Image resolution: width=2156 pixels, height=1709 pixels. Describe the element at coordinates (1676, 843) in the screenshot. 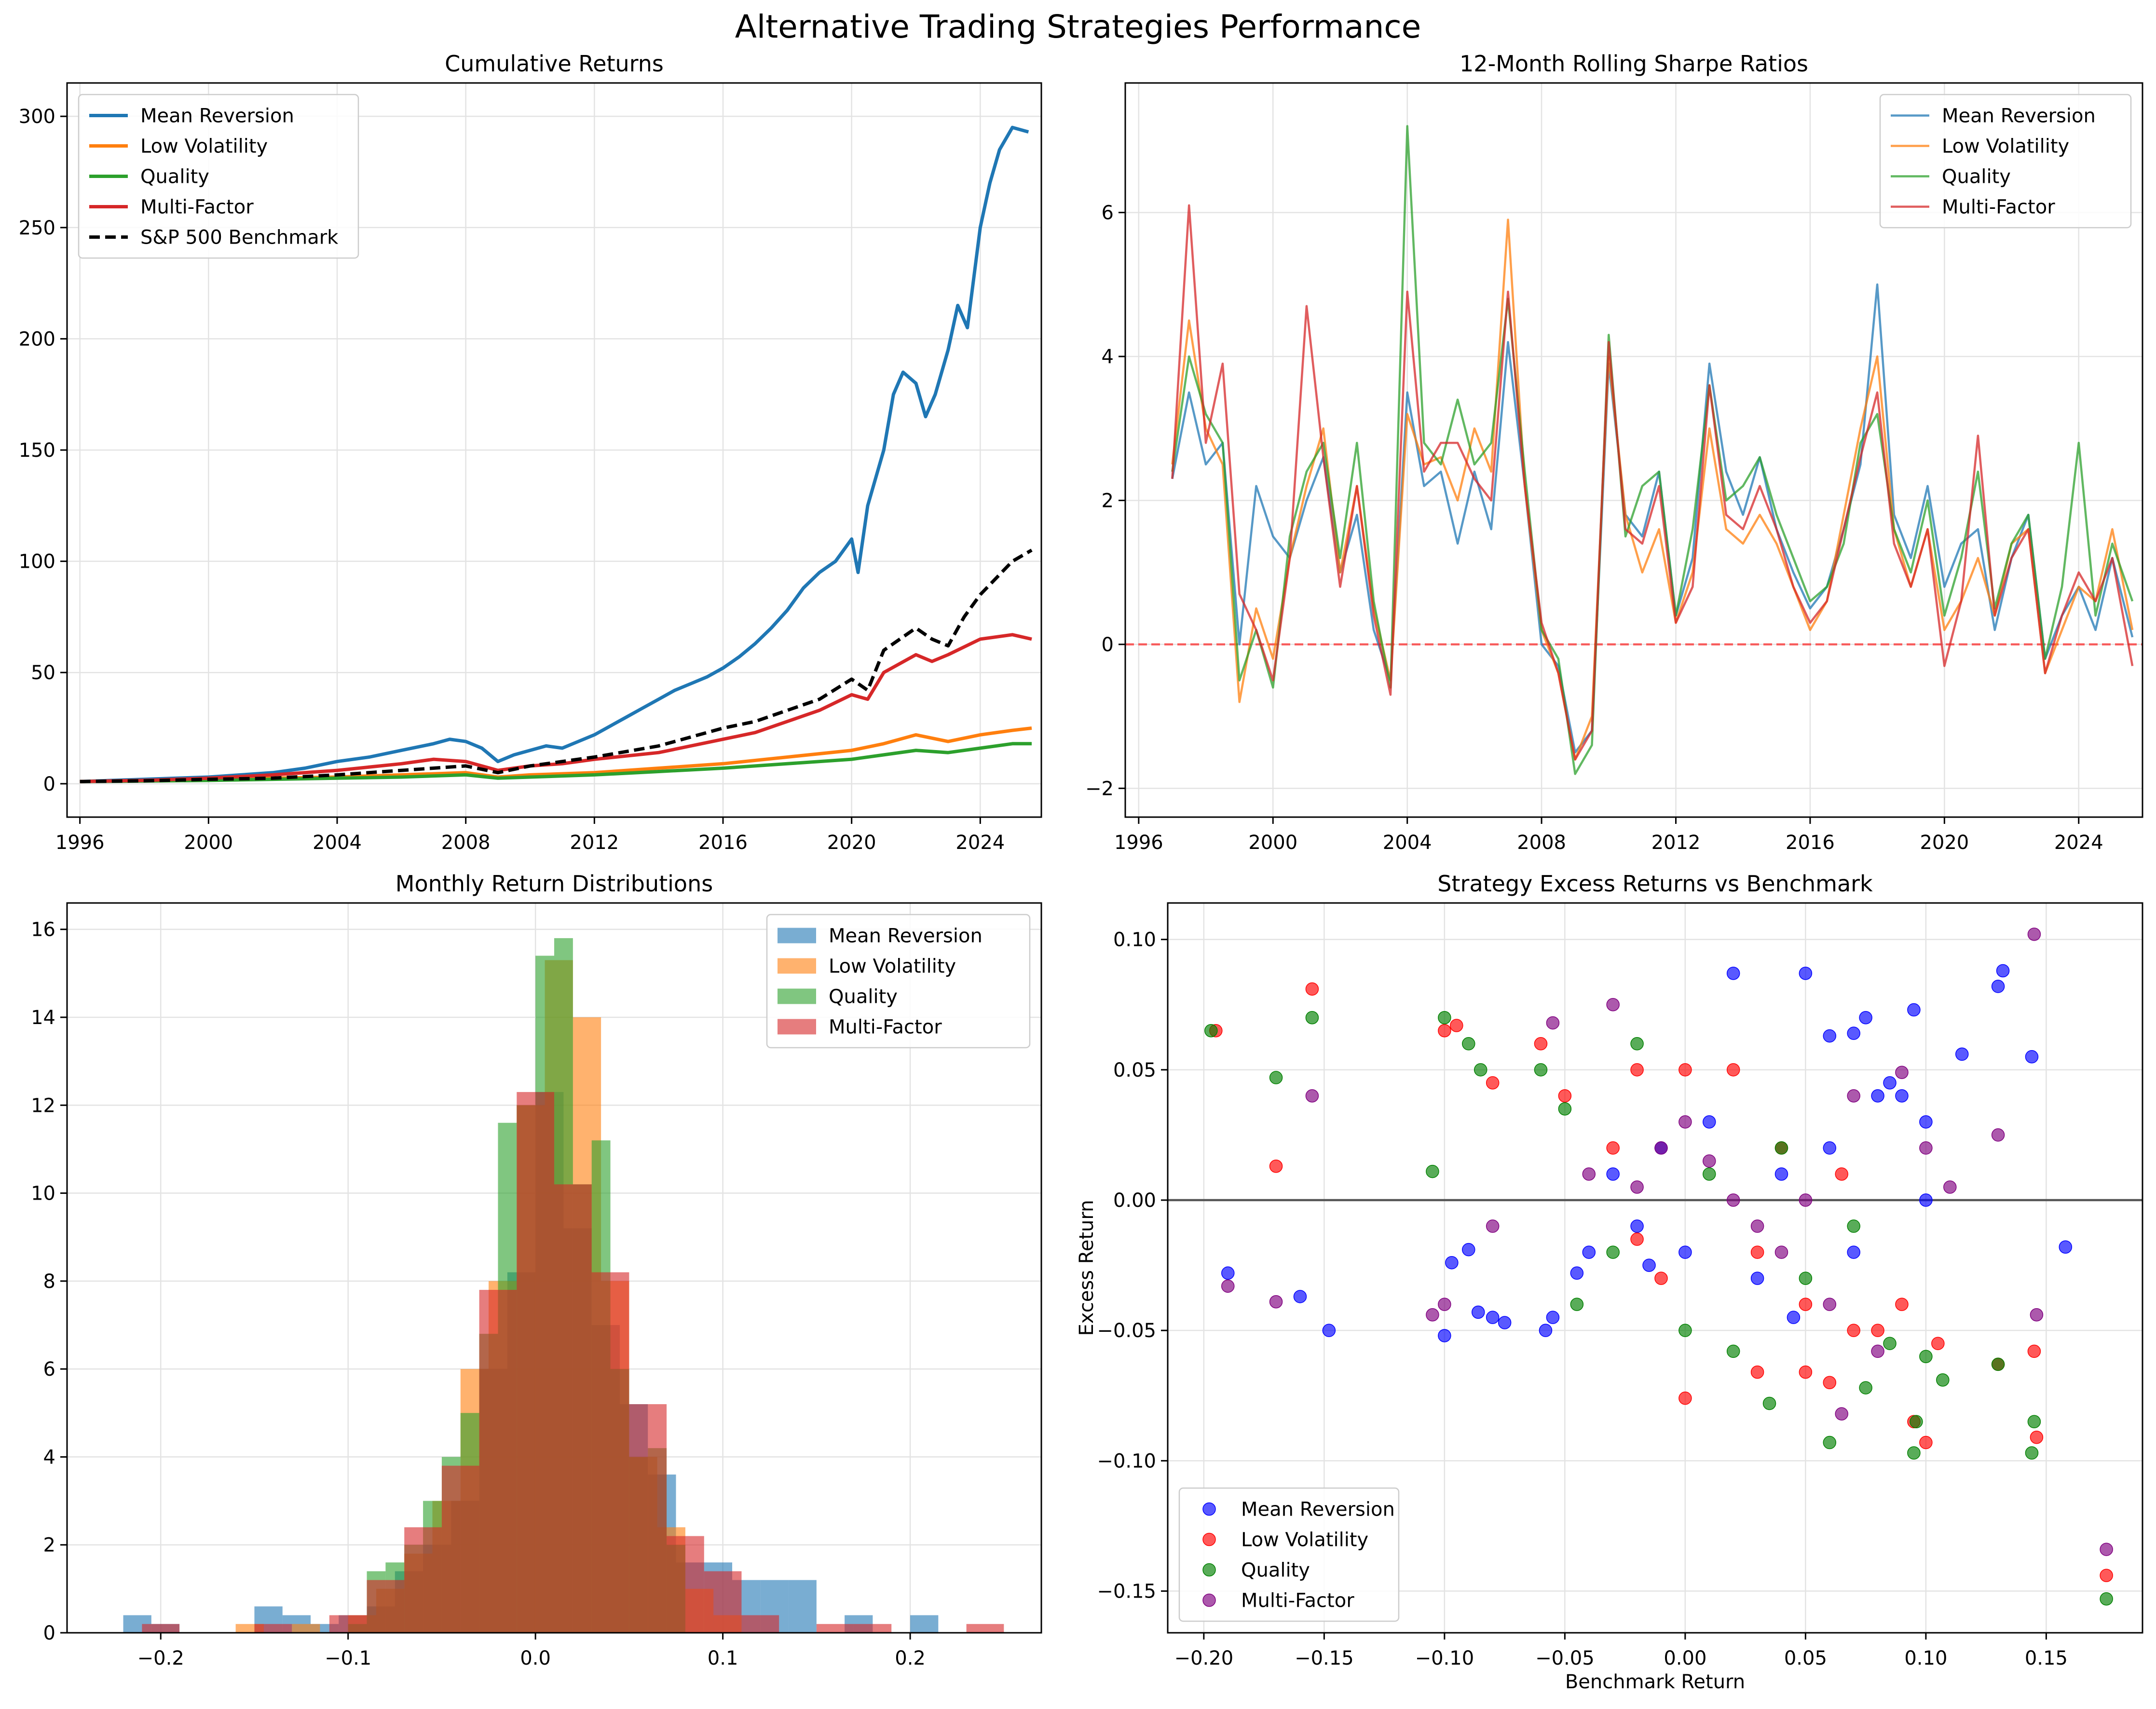

I see `x-tick-label: 2012` at that location.